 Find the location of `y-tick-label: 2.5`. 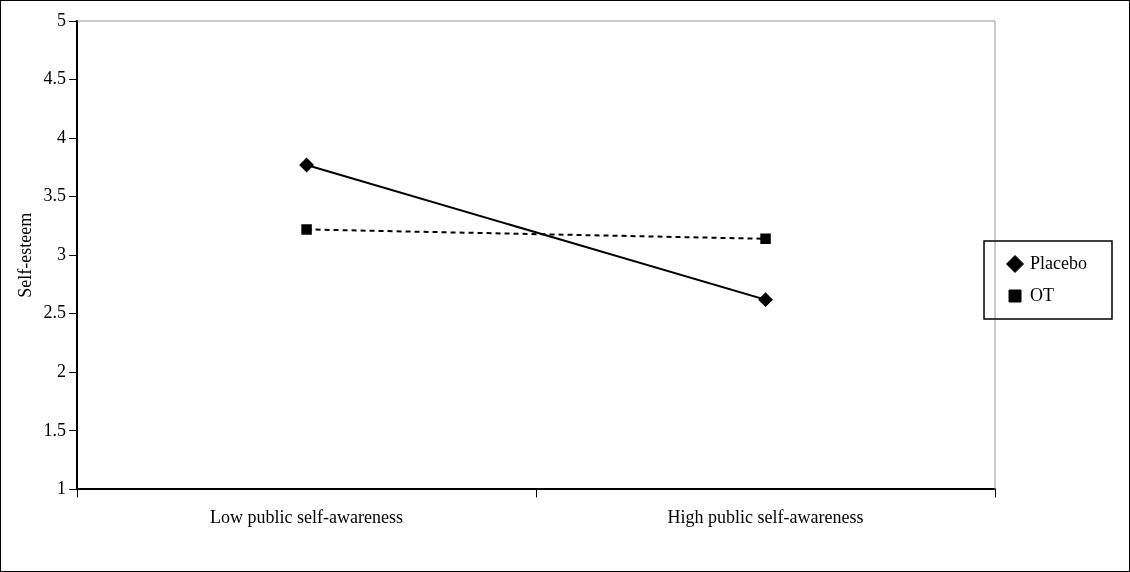

y-tick-label: 2.5 is located at coordinates (55, 312).